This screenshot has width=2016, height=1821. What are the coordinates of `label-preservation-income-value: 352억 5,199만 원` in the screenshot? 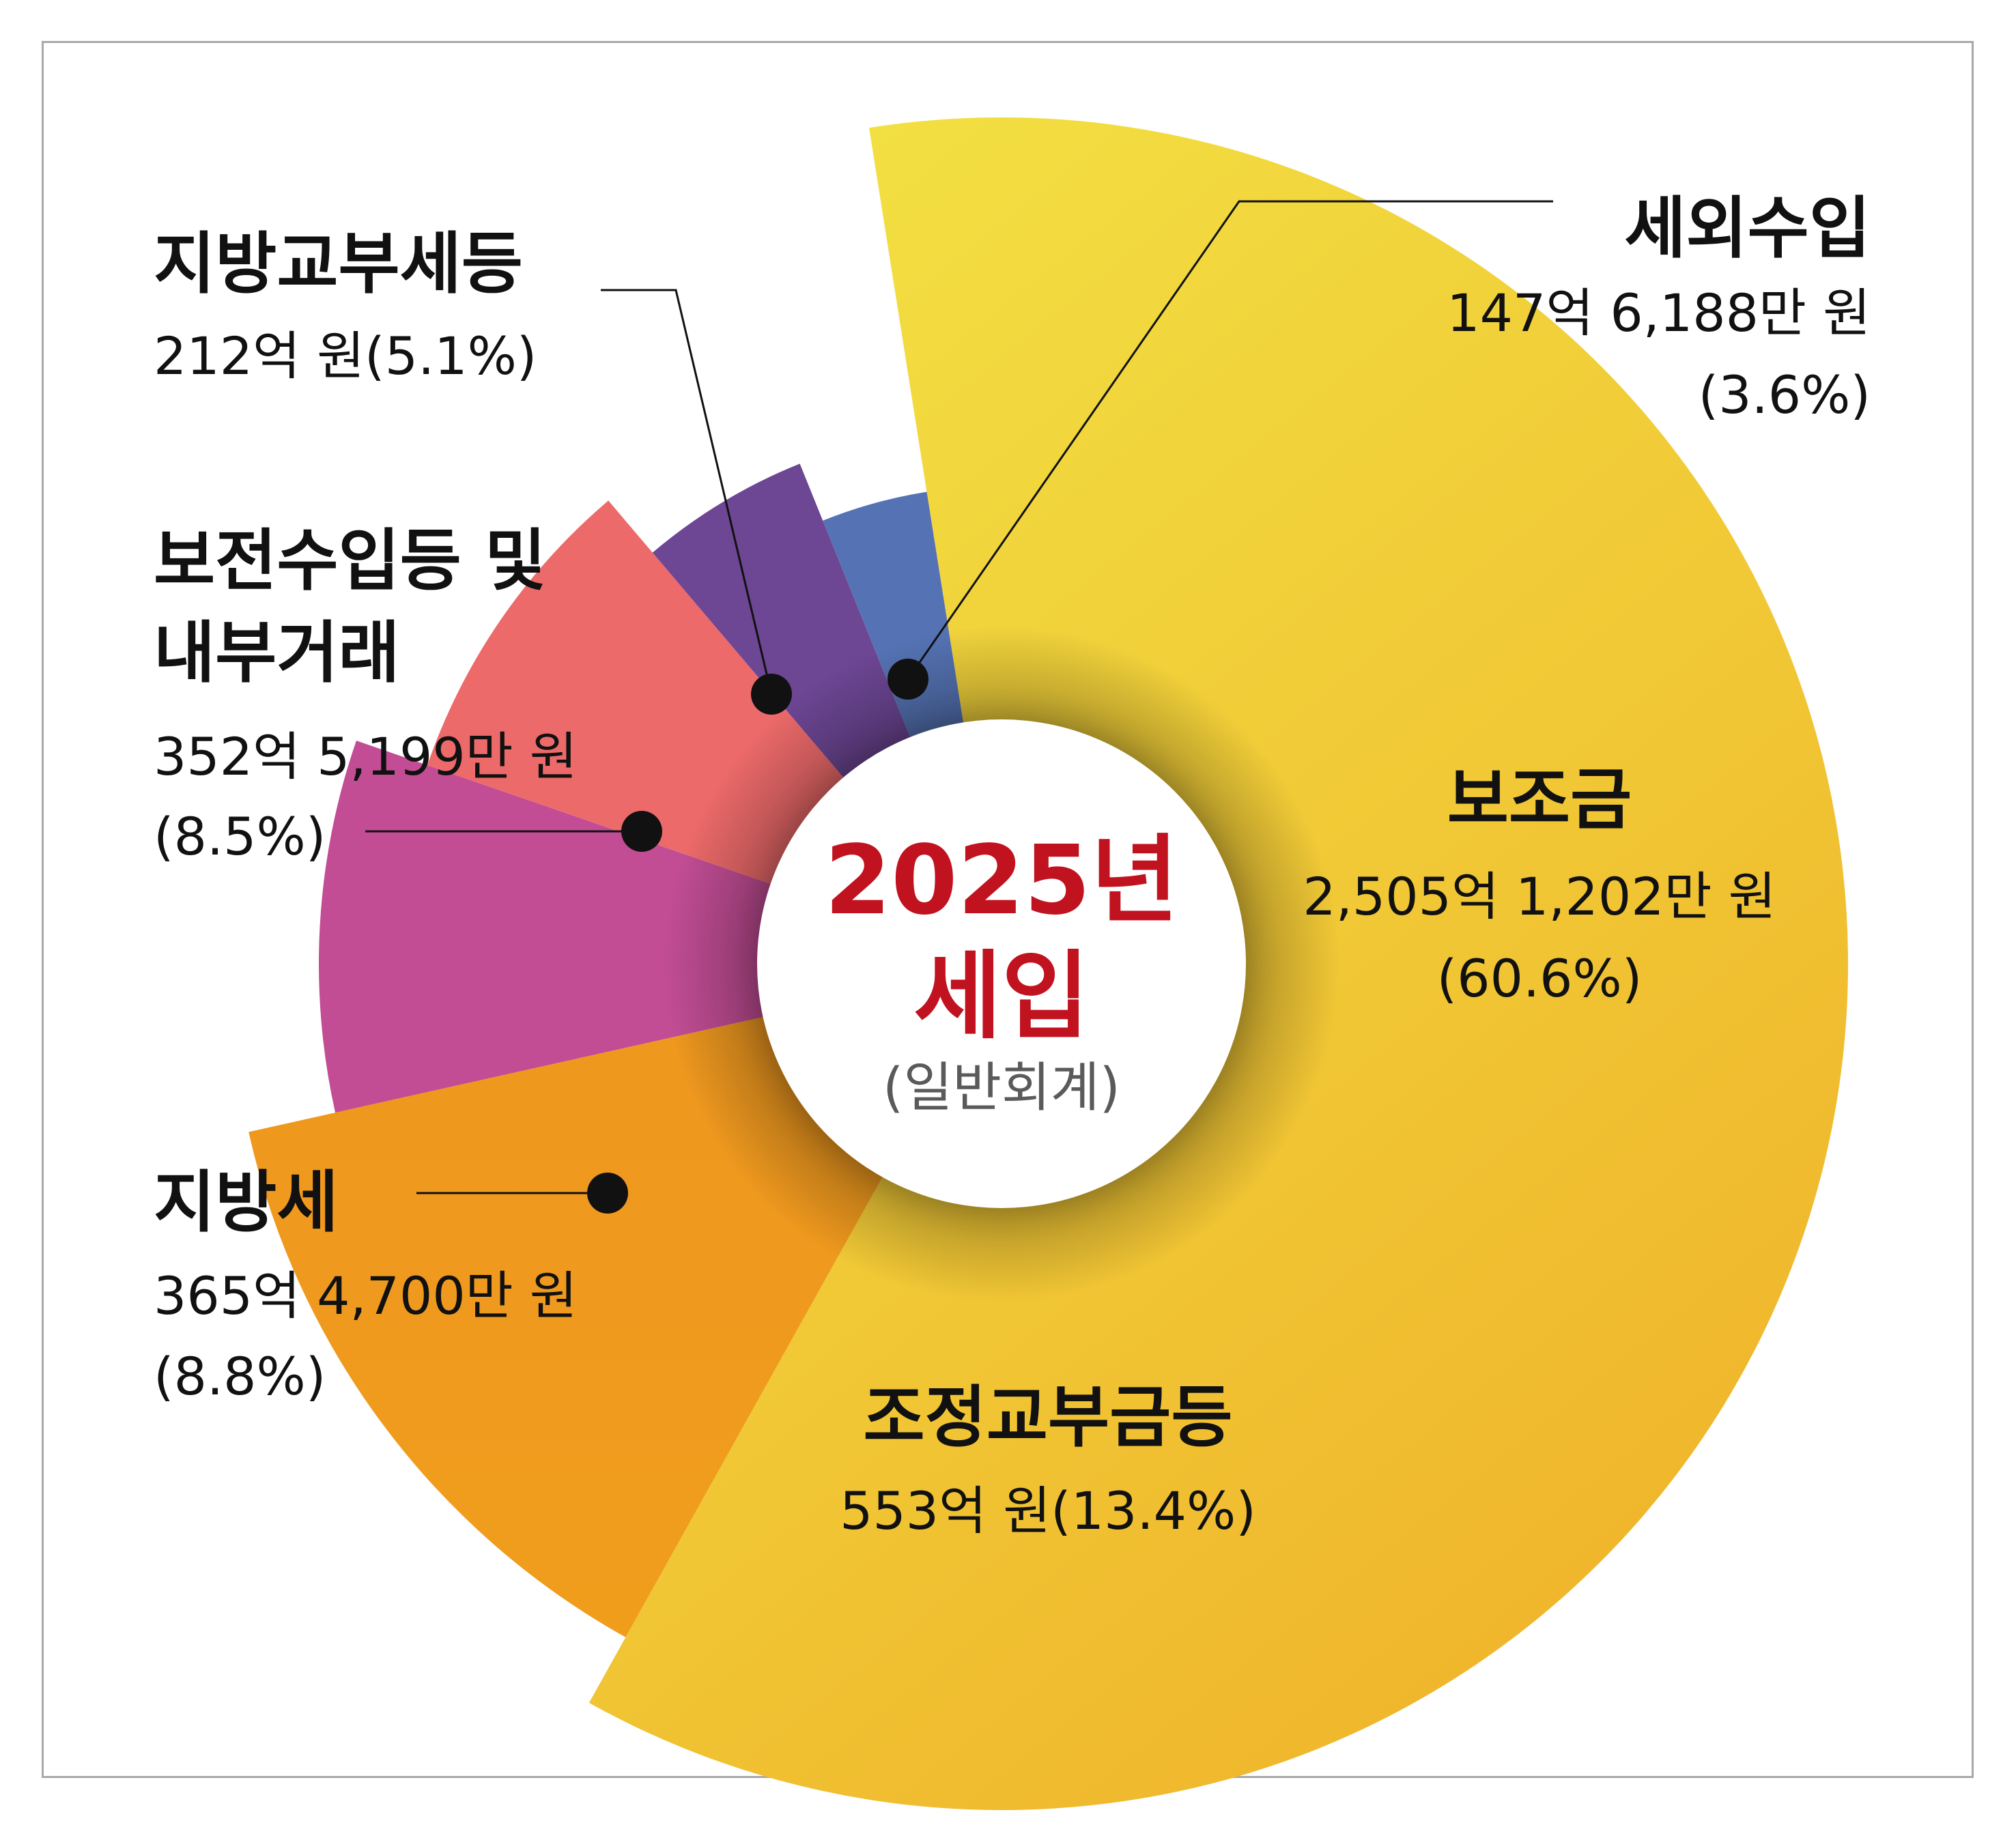 It's located at (366, 756).